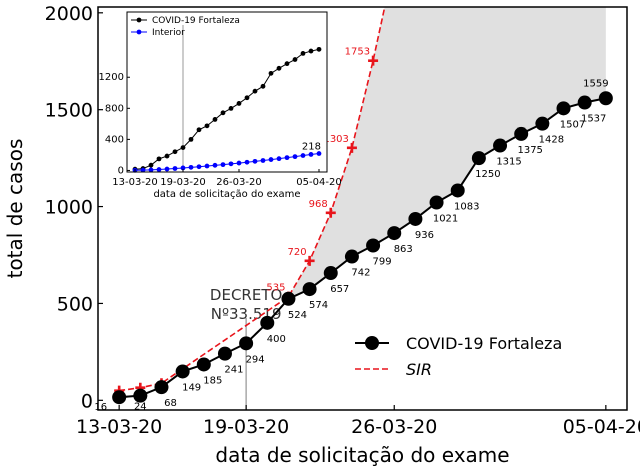 The image size is (640, 471). I want to click on inset-y-tick-label-0: 0, so click(121, 170).